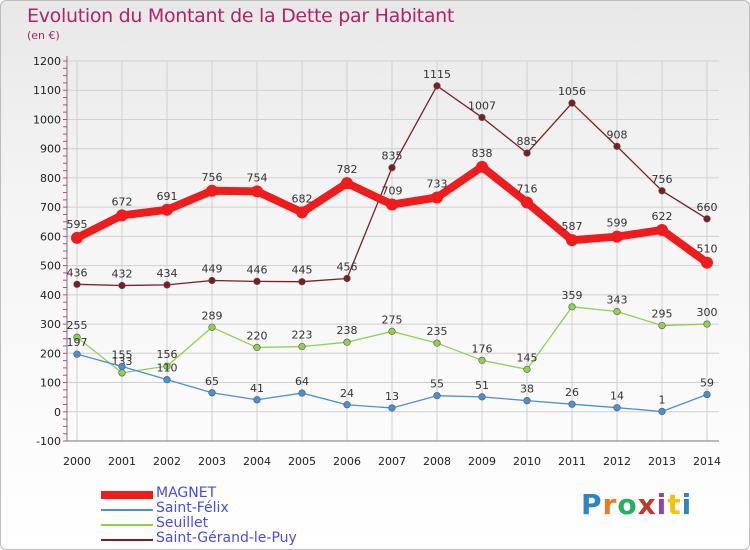 The height and width of the screenshot is (550, 750). What do you see at coordinates (257, 269) in the screenshot?
I see `data-label: 446` at bounding box center [257, 269].